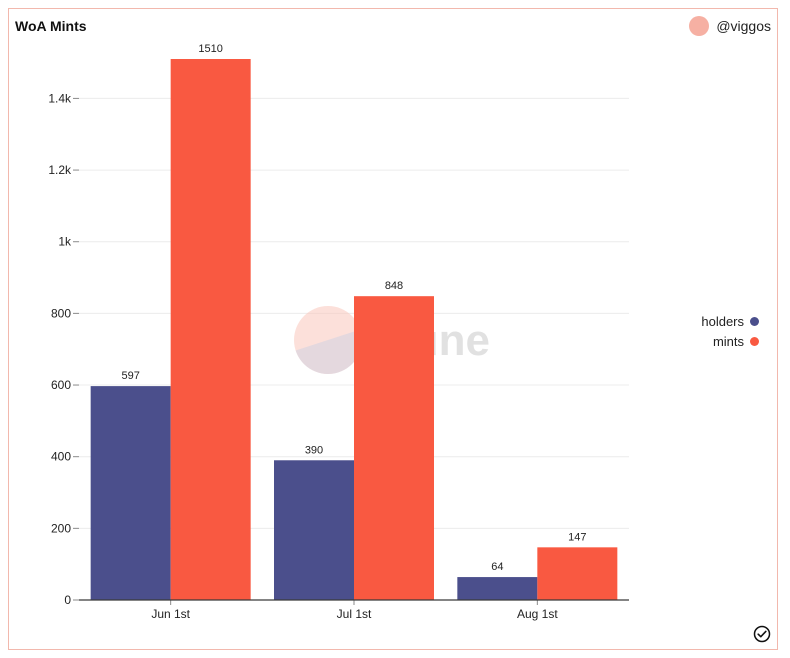  Describe the element at coordinates (754, 321) in the screenshot. I see `legend-dot-holders` at that location.